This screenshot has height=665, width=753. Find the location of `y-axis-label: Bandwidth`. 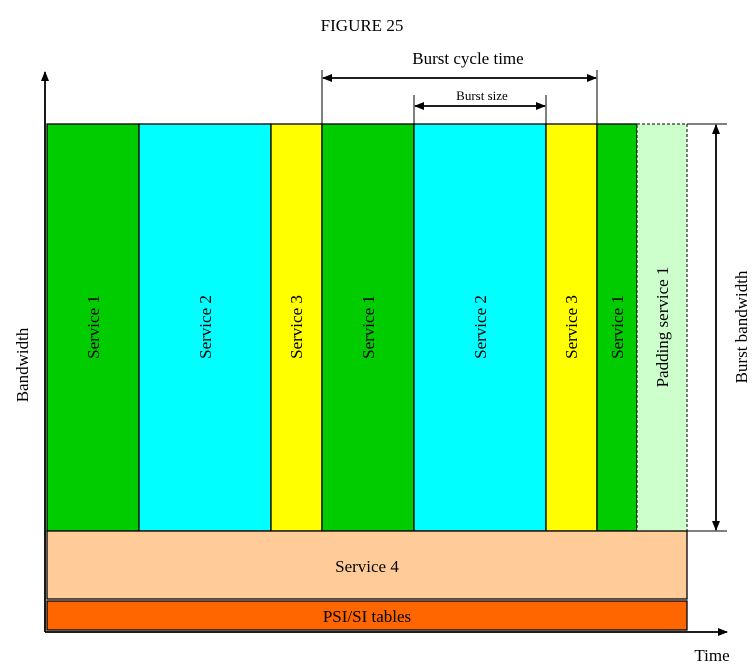

y-axis-label: Bandwidth is located at coordinates (22, 364).